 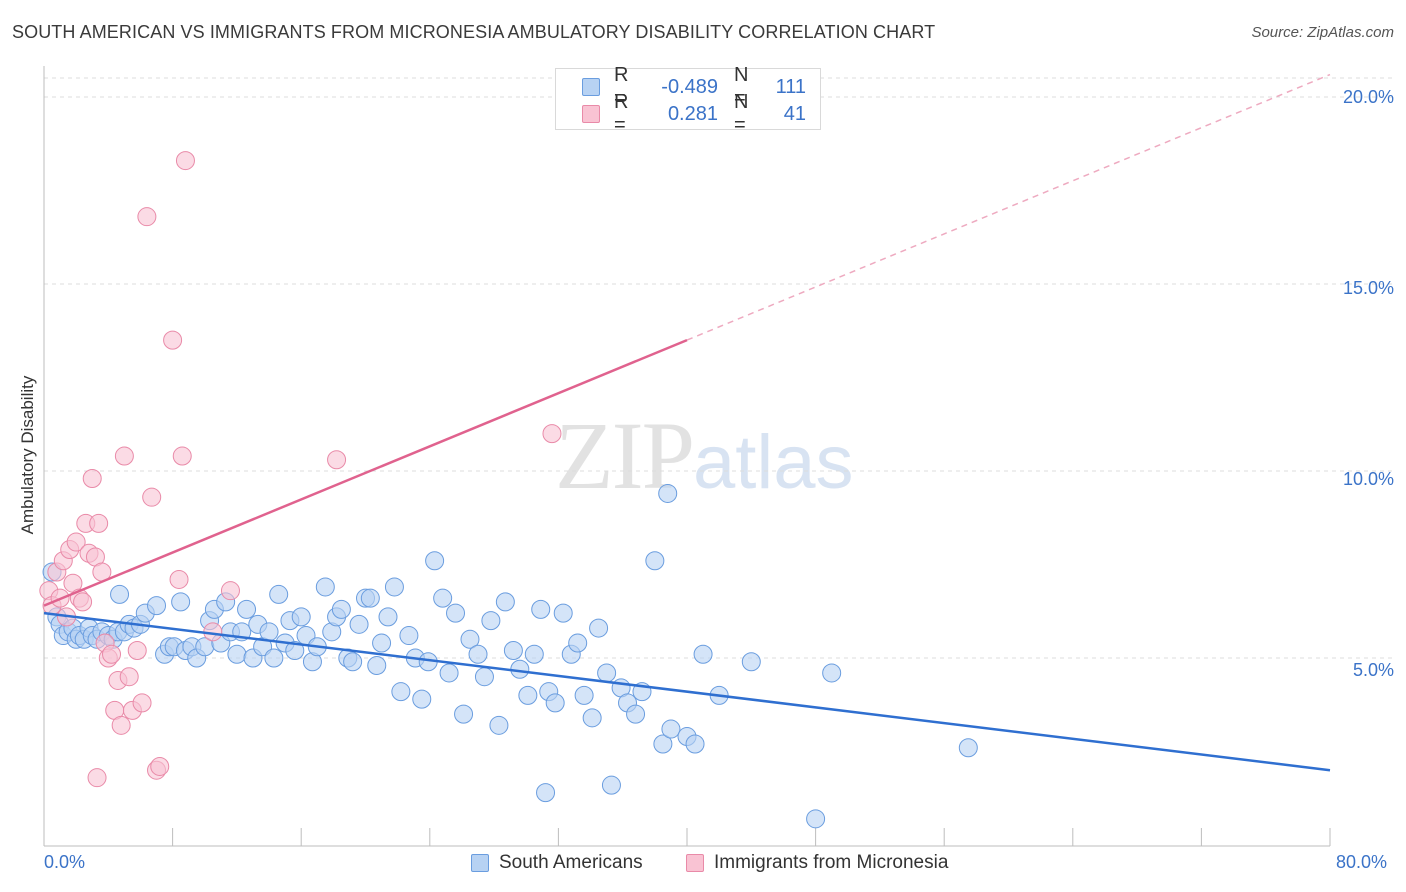 I want to click on trend-line-micronesia-extension, so click(x=1008, y=207).